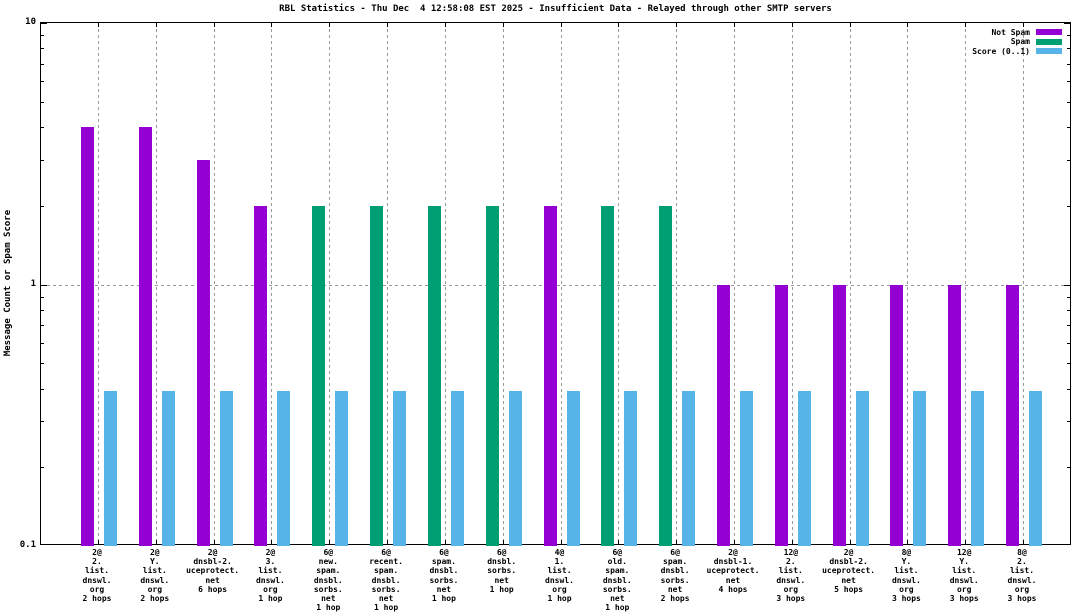 The height and width of the screenshot is (612, 1088). I want to click on x-tick-label: 2@ 2. list. dnswl. org 2 hops, so click(97, 576).